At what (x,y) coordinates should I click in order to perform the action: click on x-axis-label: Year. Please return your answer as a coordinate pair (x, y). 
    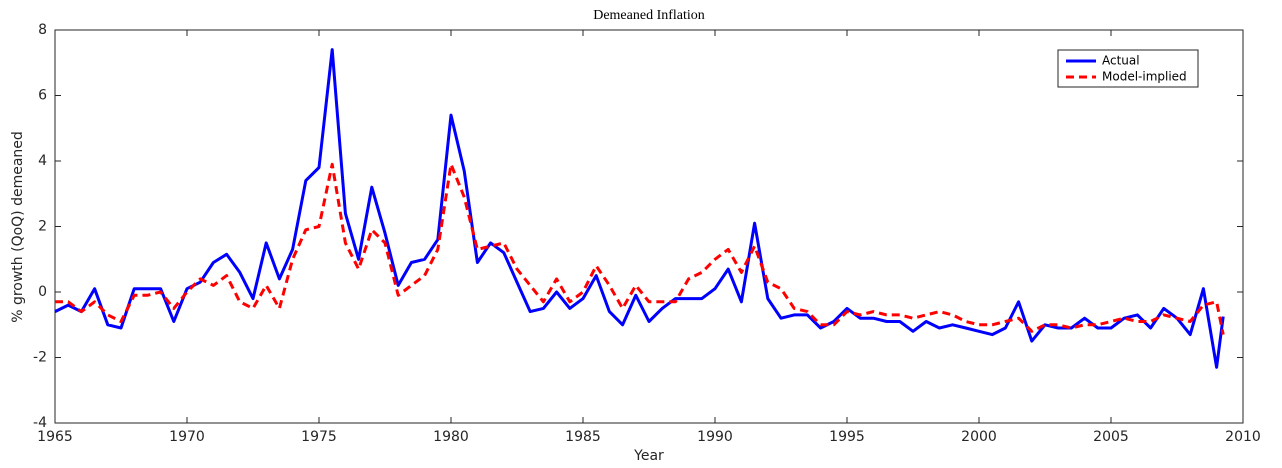
    Looking at the image, I should click on (648, 456).